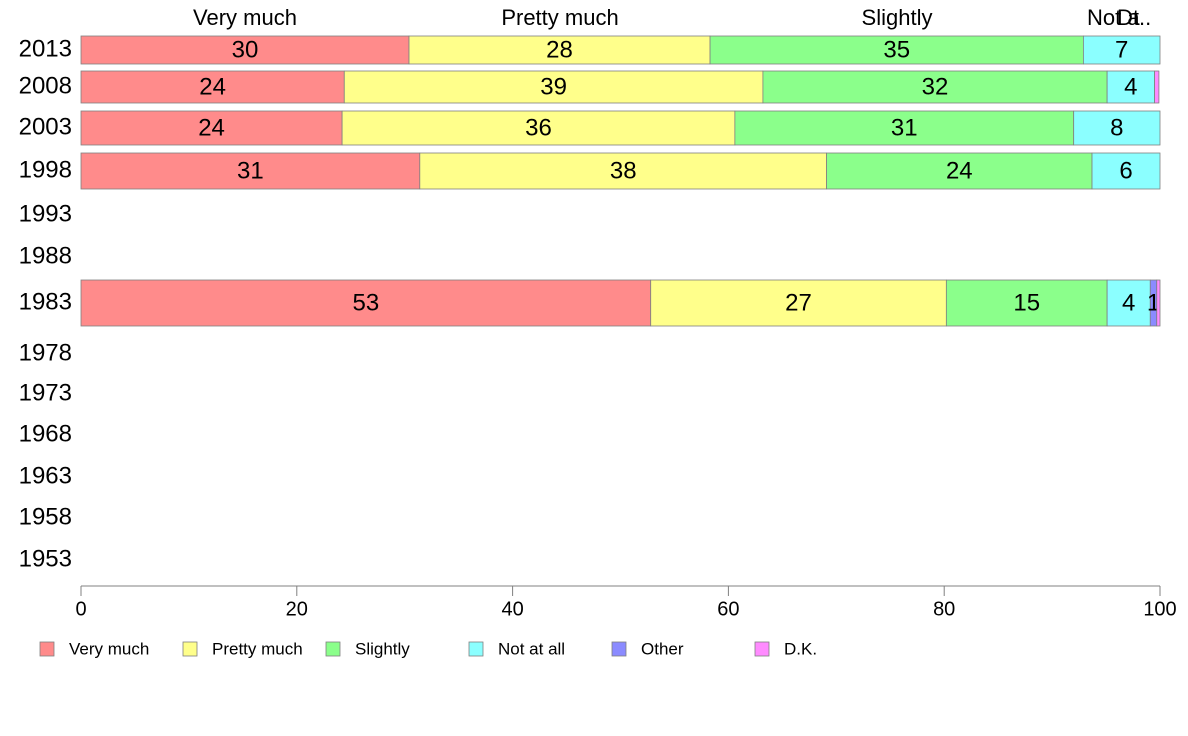 The image size is (1188, 736). Describe the element at coordinates (45, 301) in the screenshot. I see `y-tick-label: 1983` at that location.